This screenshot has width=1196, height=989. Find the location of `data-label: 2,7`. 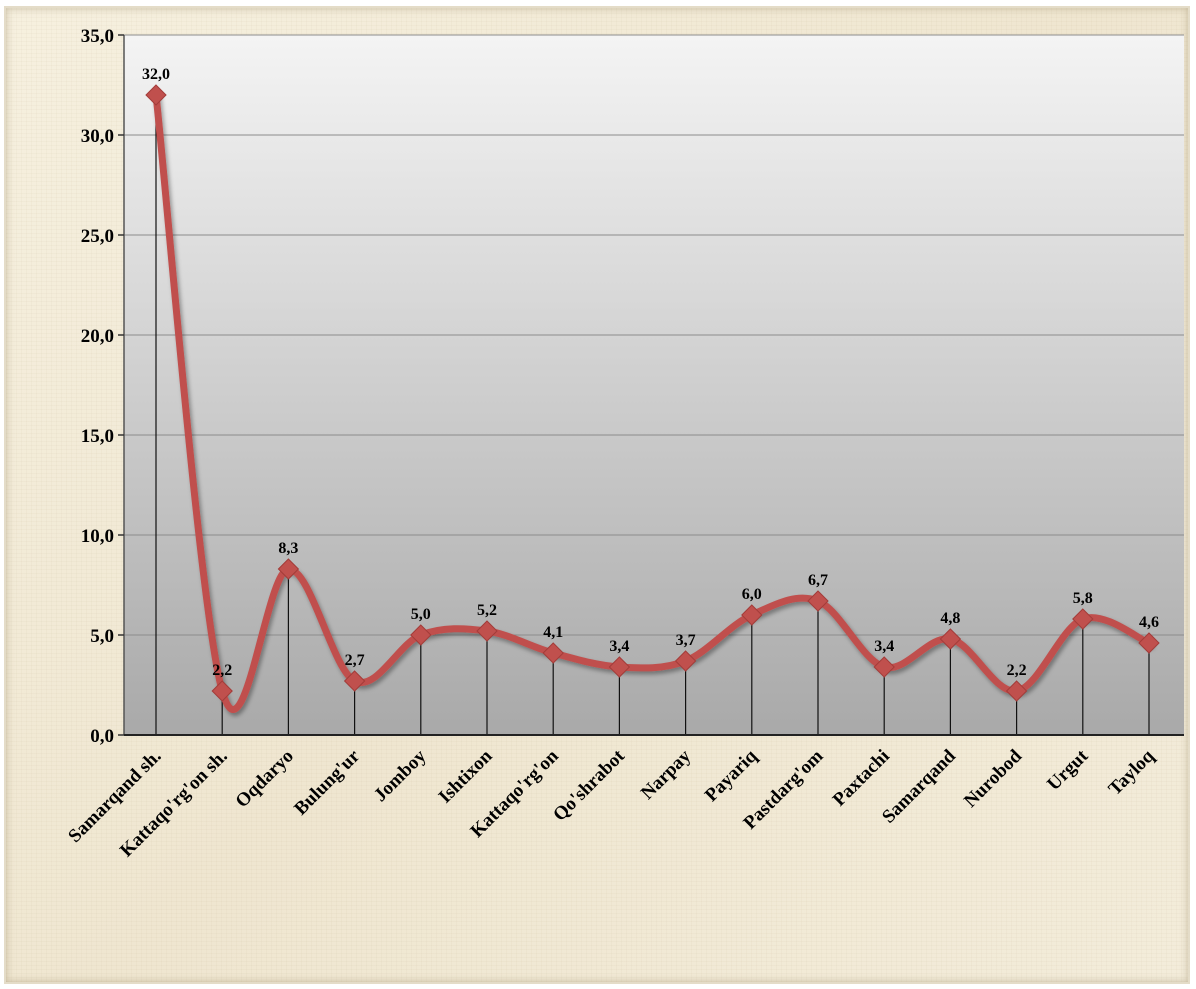

data-label: 2,7 is located at coordinates (355, 660).